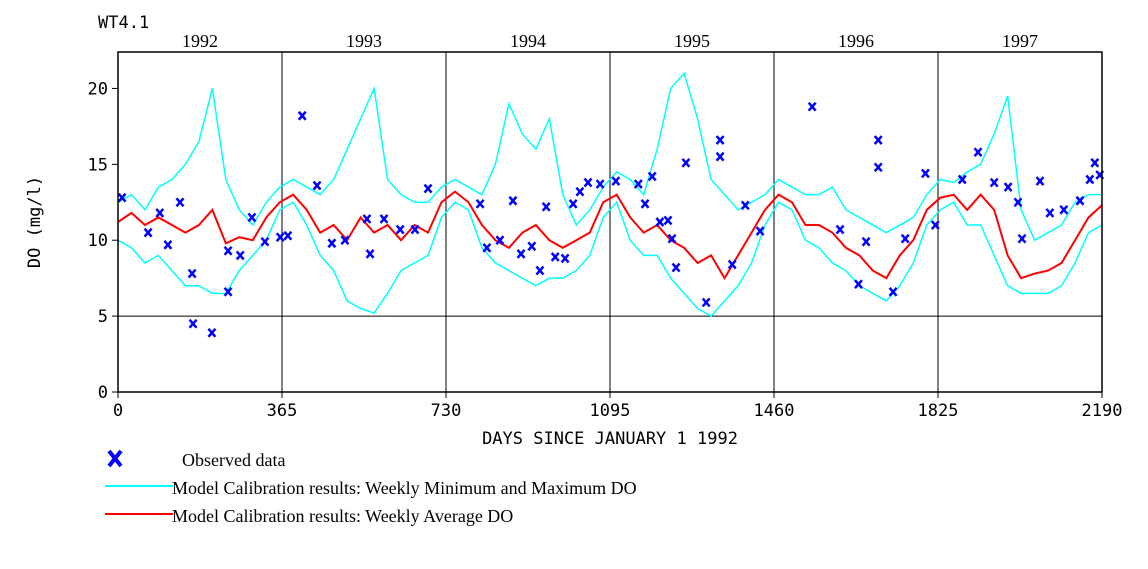 The image size is (1148, 569). What do you see at coordinates (610, 411) in the screenshot?
I see `x-tick-label: 1095` at bounding box center [610, 411].